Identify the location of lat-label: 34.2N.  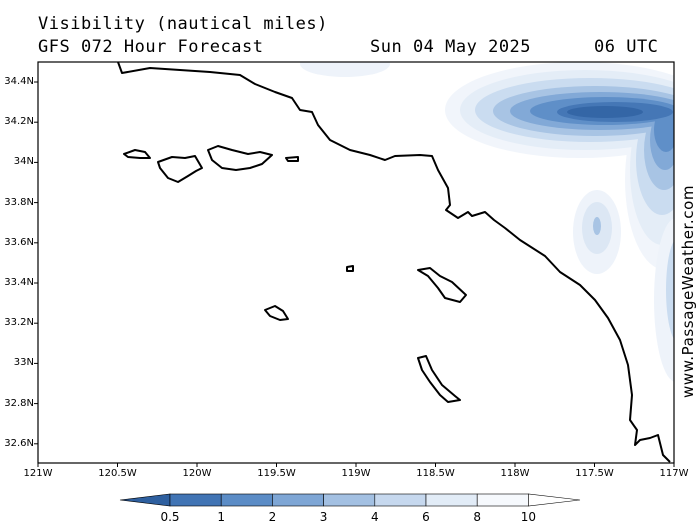
(19, 122).